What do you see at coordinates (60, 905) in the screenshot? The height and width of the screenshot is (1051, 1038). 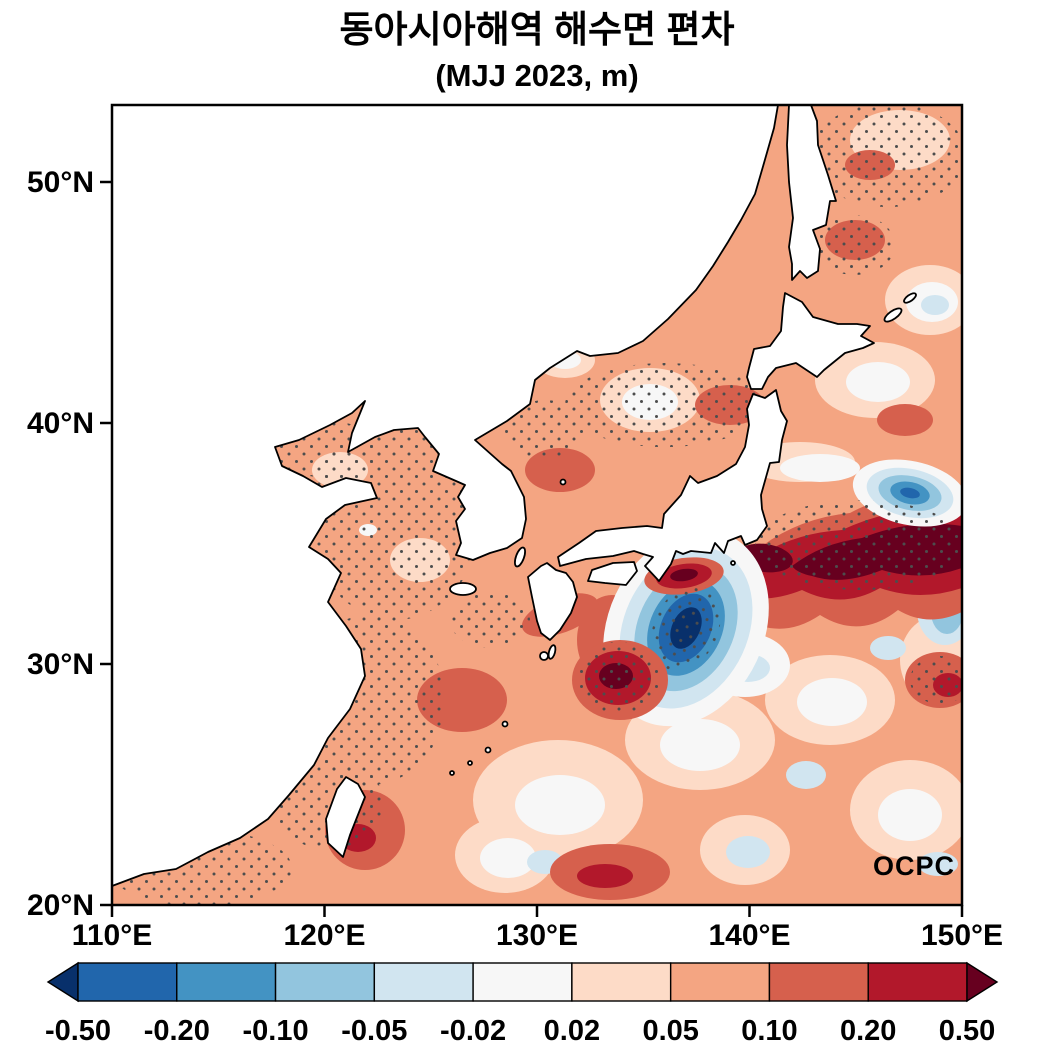 I see `y-tick-label: 20°N` at bounding box center [60, 905].